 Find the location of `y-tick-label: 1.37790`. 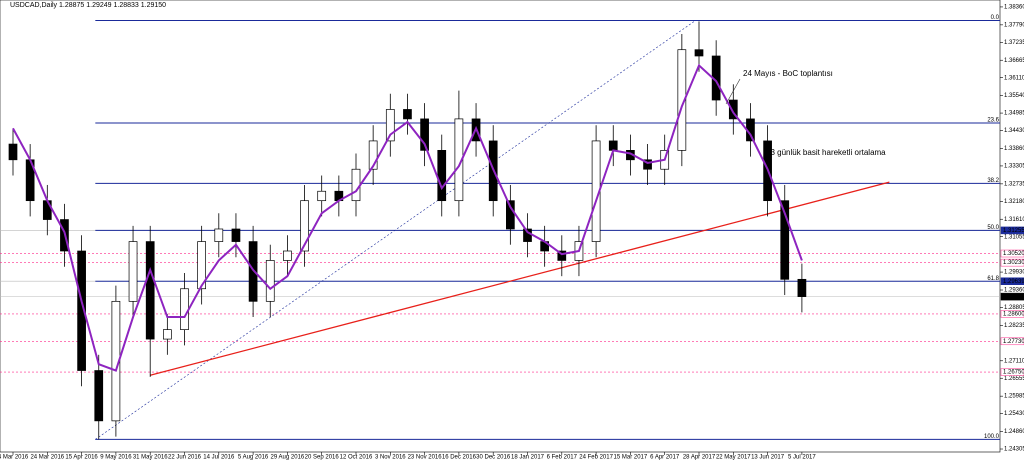

y-tick-label: 1.37790 is located at coordinates (1014, 25).